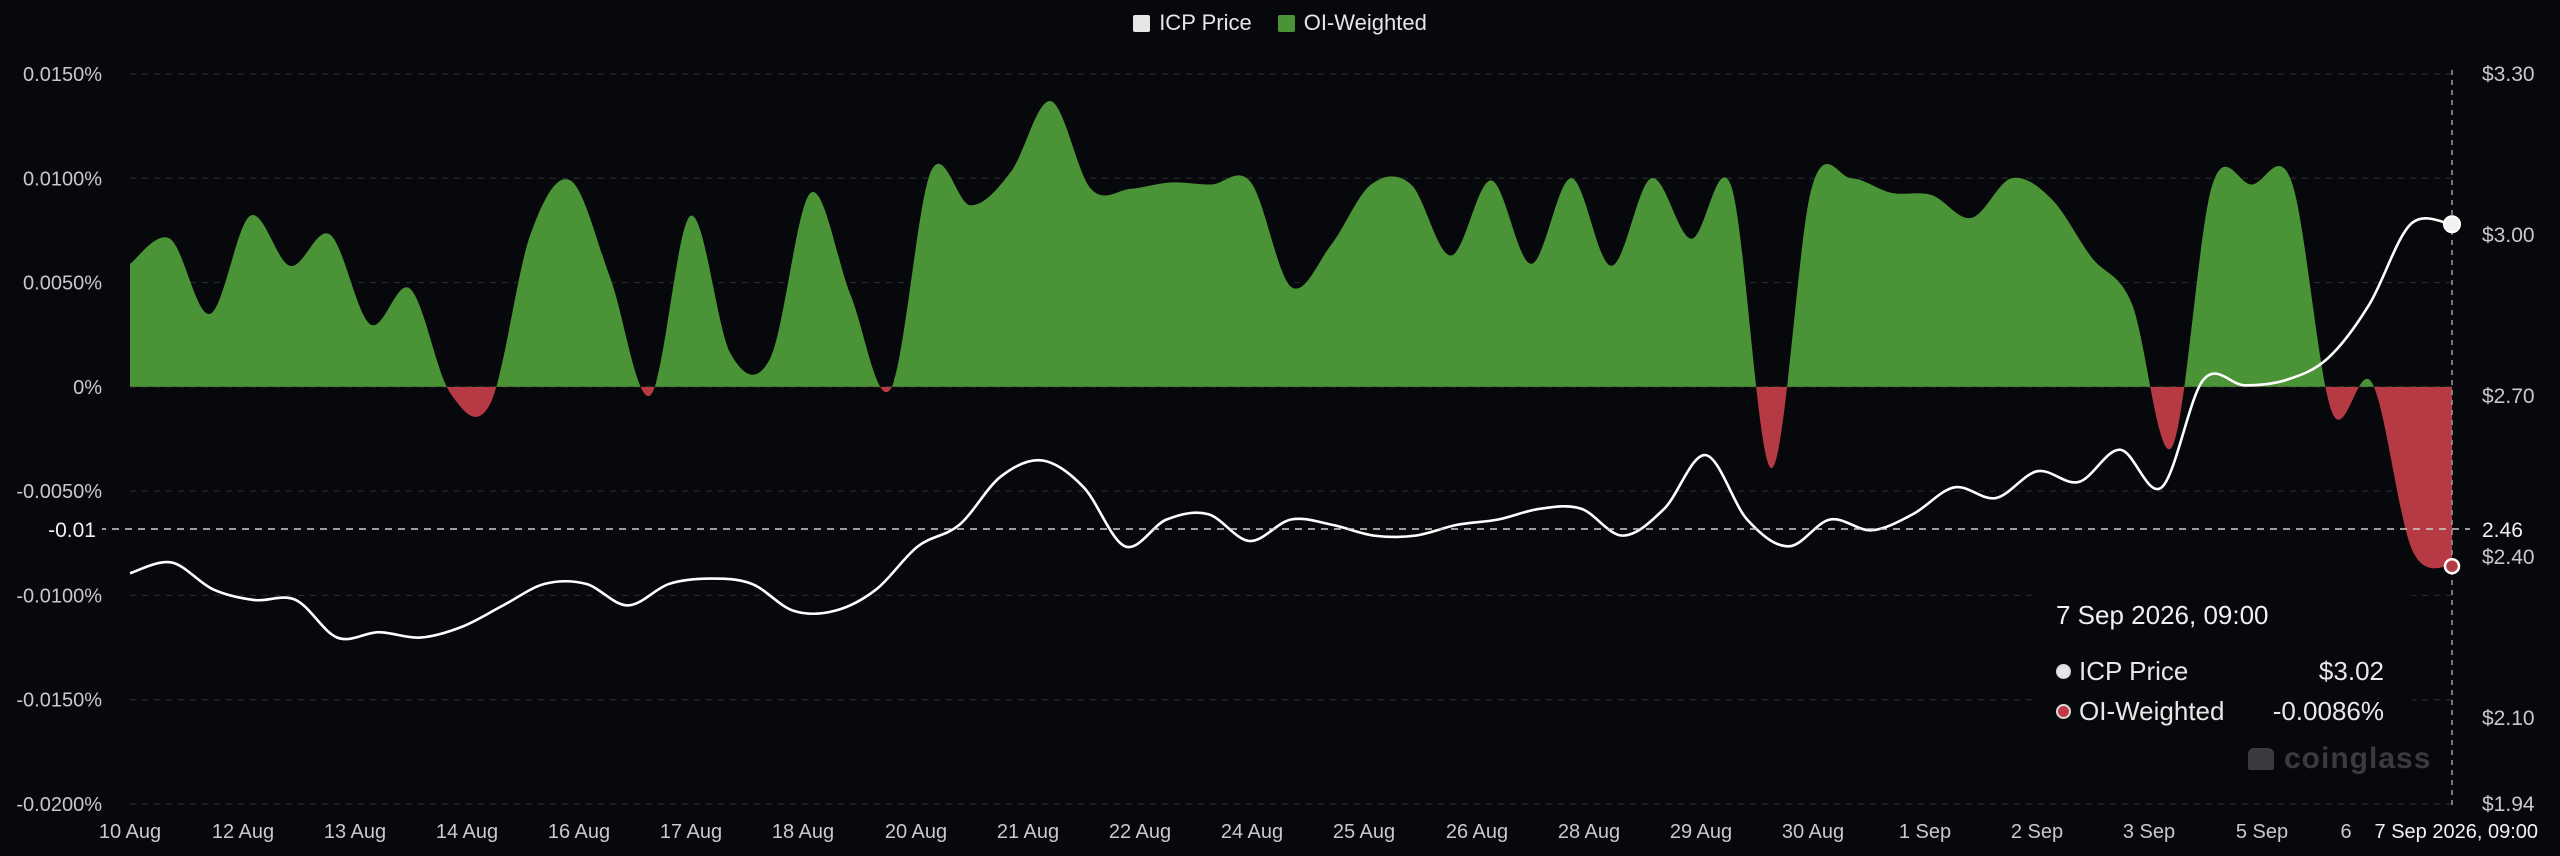 This screenshot has width=2560, height=856. I want to click on x-axis-tick: 7 Sep 2026, 09:00, so click(2456, 832).